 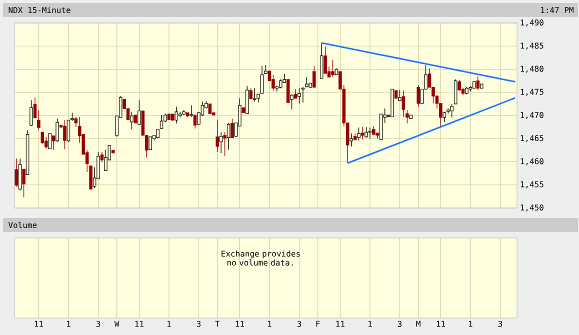 I want to click on y-tick-label: 1,485, so click(x=532, y=46).